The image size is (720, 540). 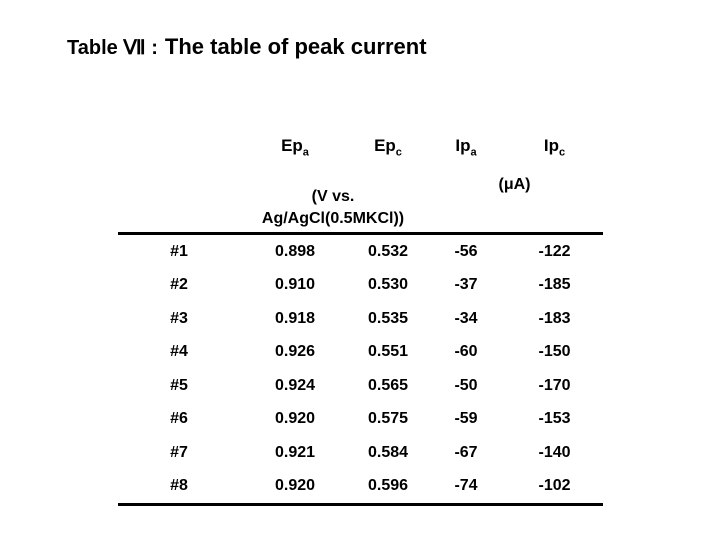 What do you see at coordinates (466, 352) in the screenshot?
I see `ipa-value-cell: -60` at bounding box center [466, 352].